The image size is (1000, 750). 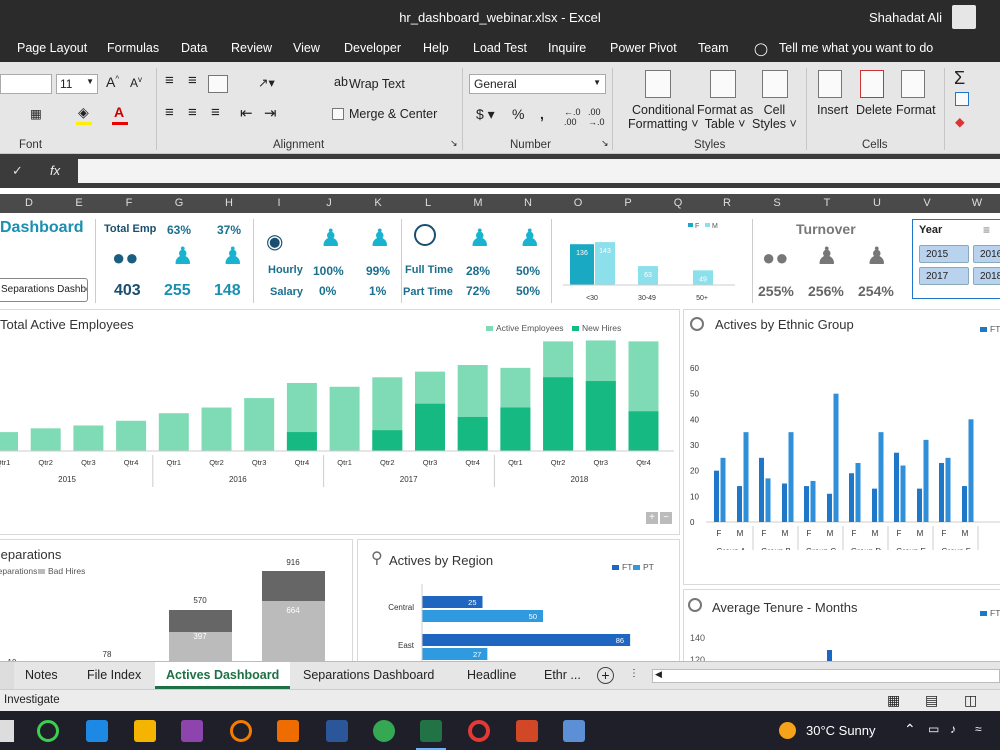 I want to click on app-icon, so click(x=574, y=731).